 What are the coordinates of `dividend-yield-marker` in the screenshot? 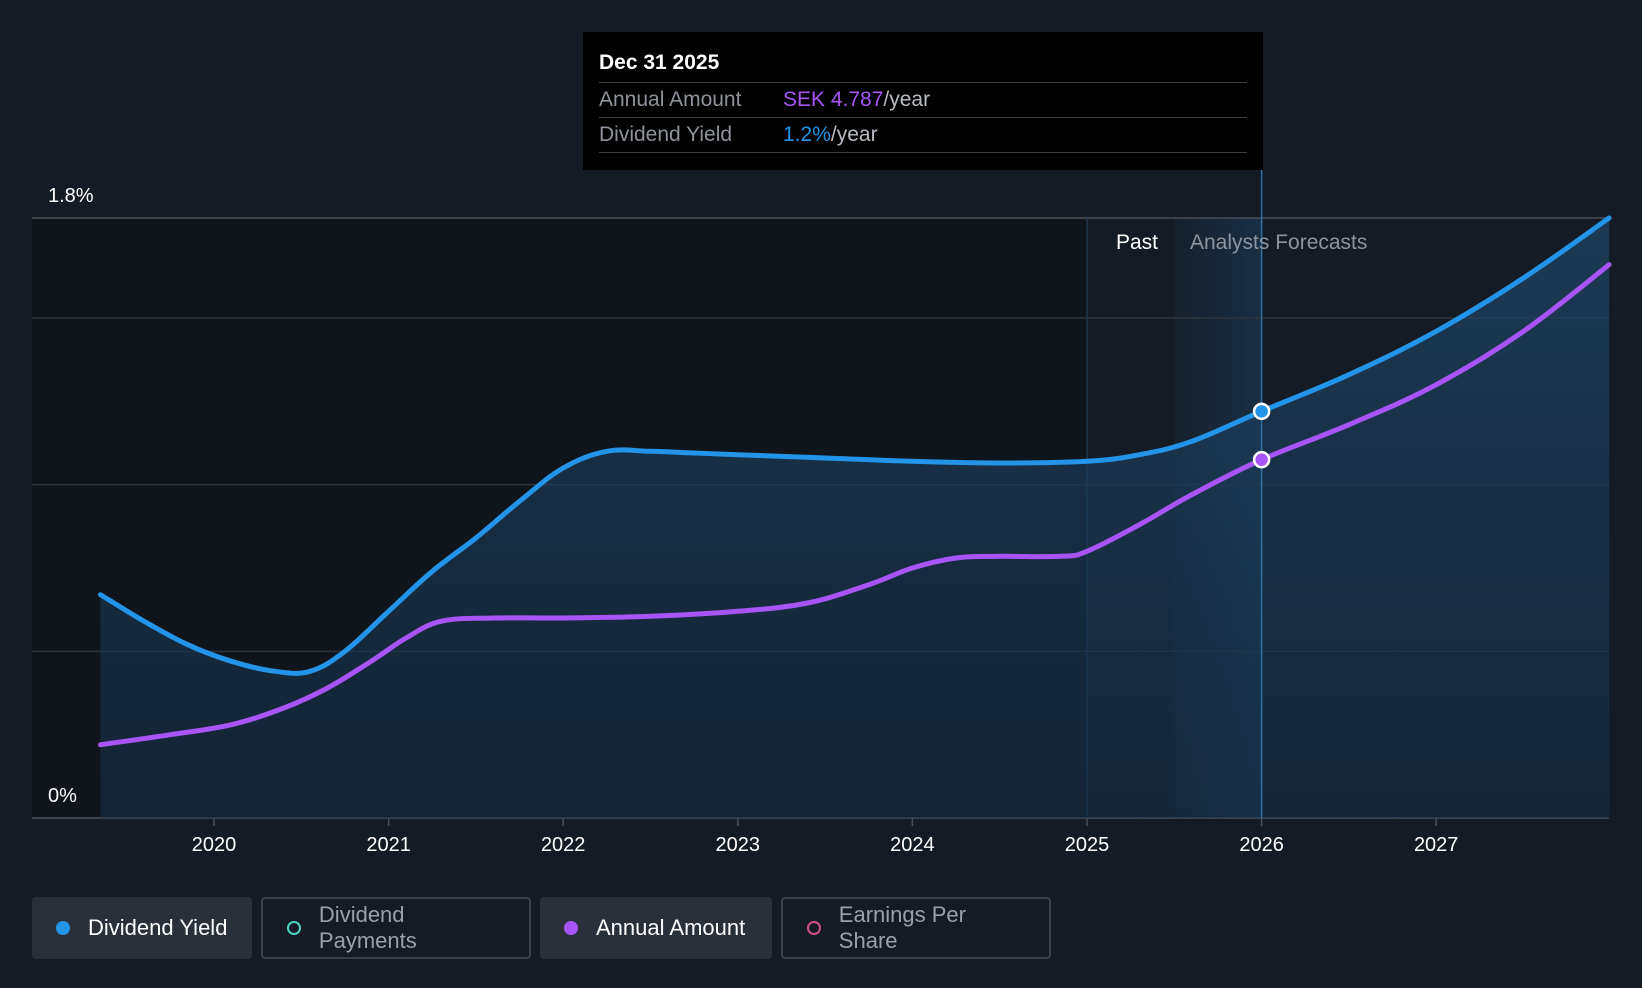 It's located at (1261, 411).